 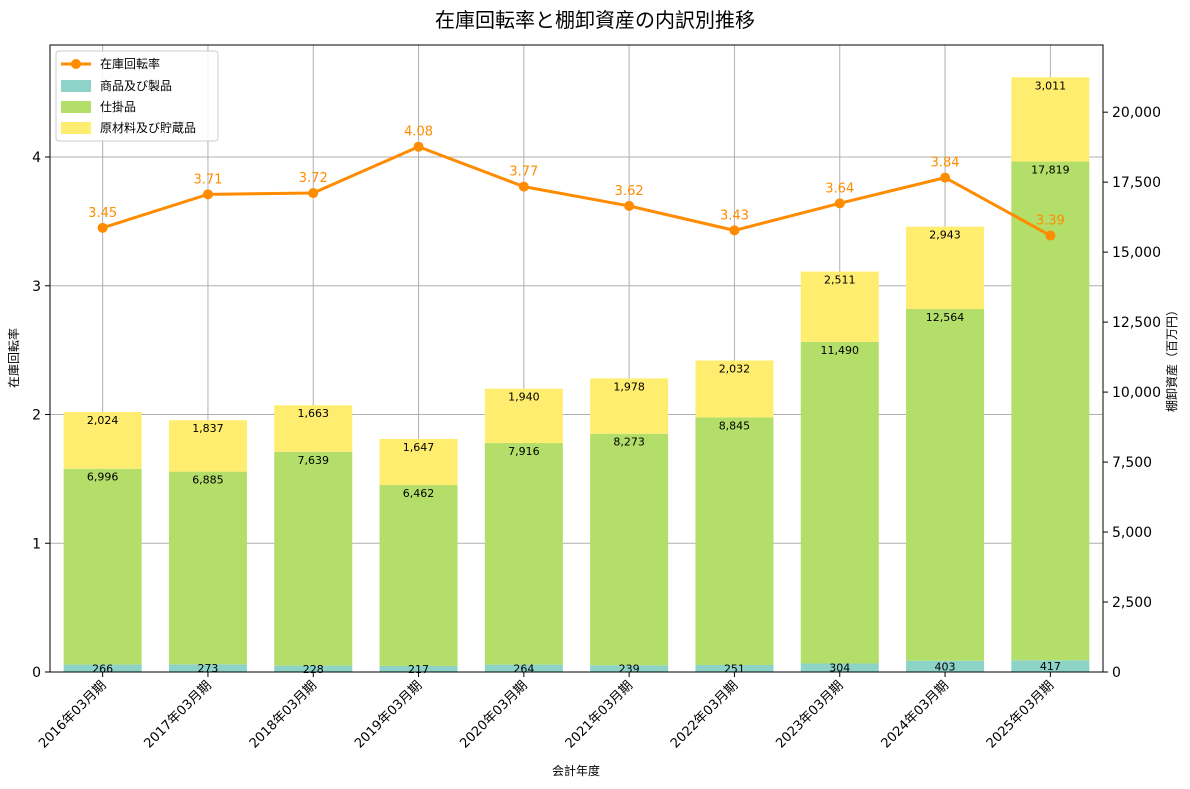 What do you see at coordinates (148, 128) in the screenshot?
I see `legend-label: 原材料及び貯蔵品` at bounding box center [148, 128].